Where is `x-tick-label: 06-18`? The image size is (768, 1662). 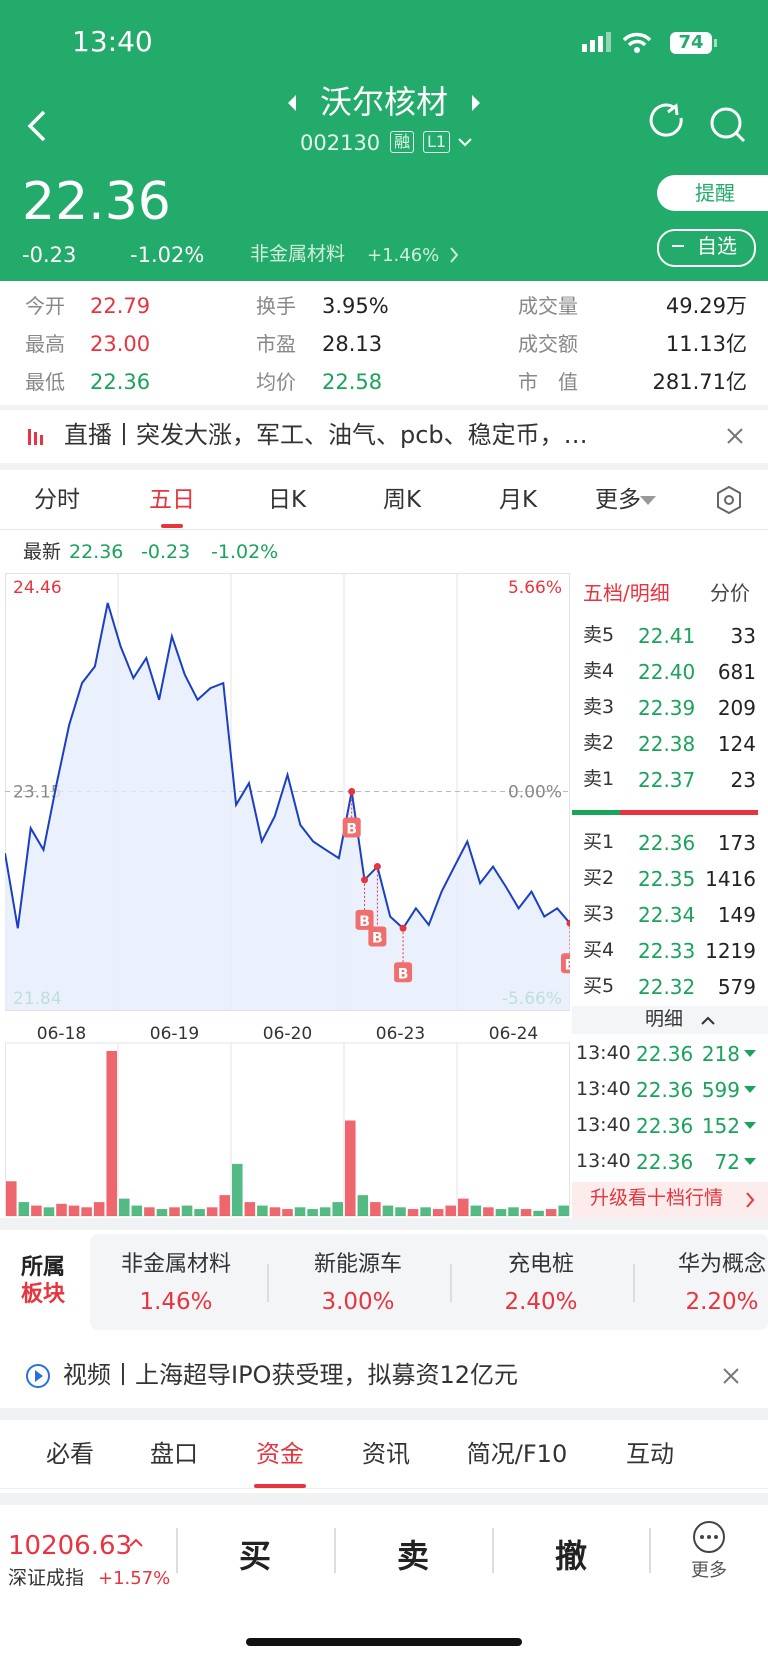
x-tick-label: 06-18 is located at coordinates (61, 1034).